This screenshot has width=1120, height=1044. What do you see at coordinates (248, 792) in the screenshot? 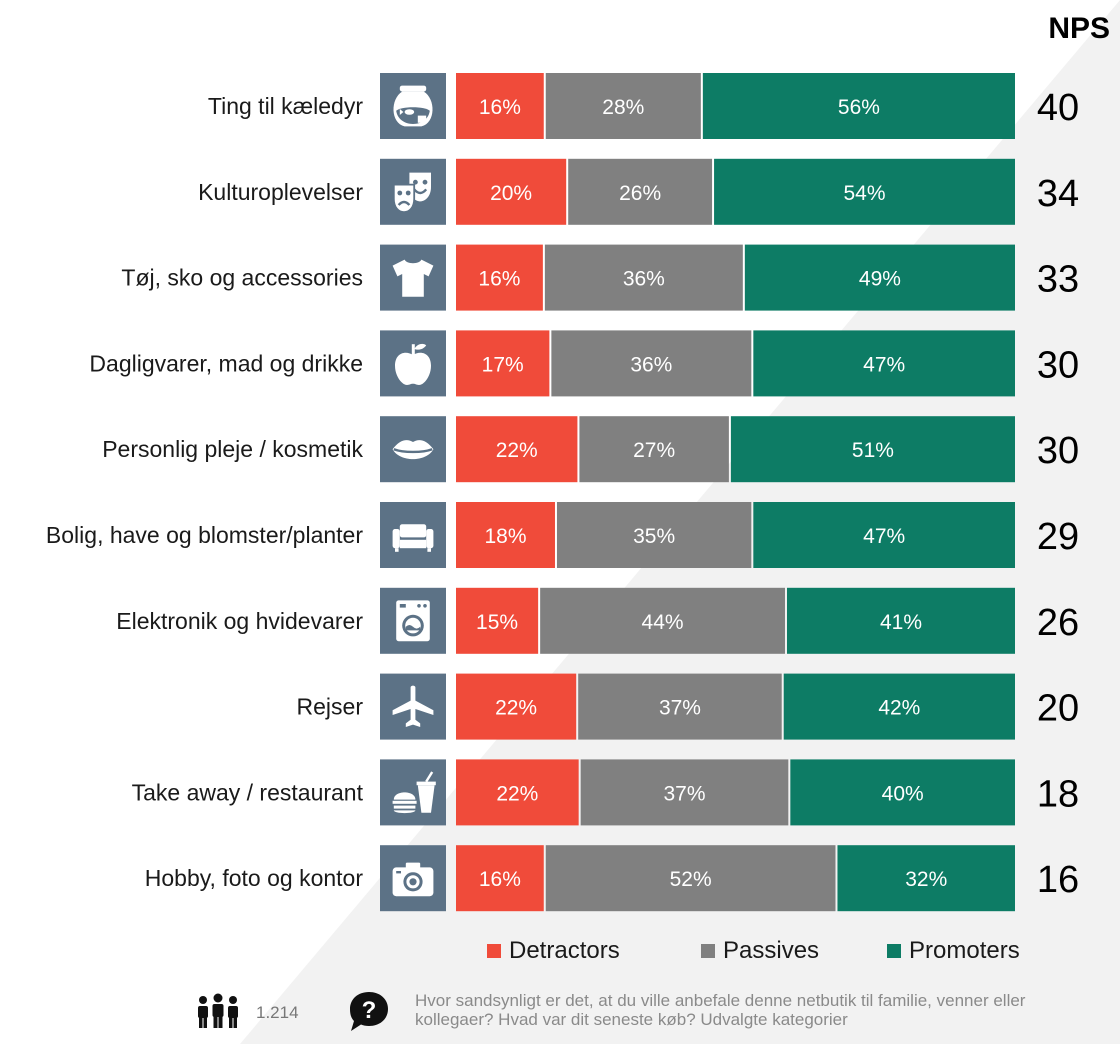
I see `category-label: Take away / restaurant` at bounding box center [248, 792].